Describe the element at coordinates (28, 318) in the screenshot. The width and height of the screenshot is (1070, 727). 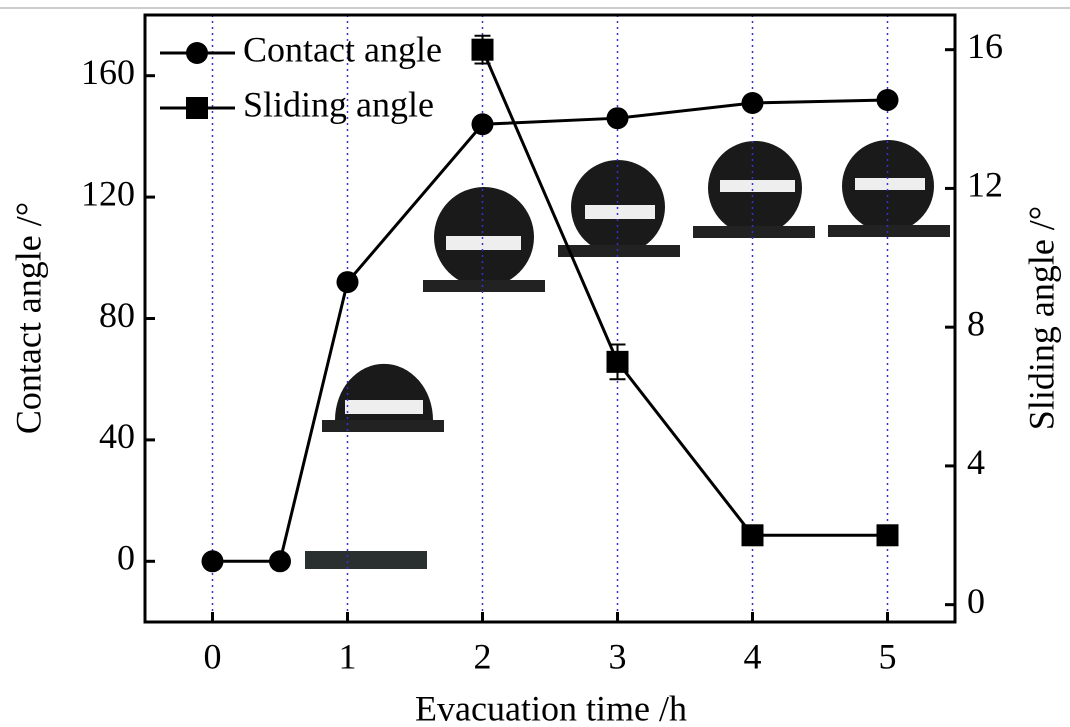
I see `y-axis-label: Contact angle /°` at that location.